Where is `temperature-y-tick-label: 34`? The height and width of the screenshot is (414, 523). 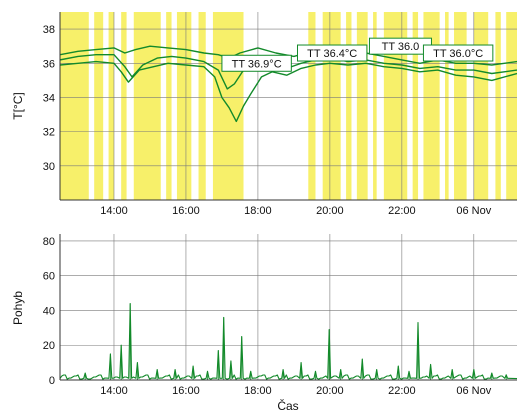
temperature-y-tick-label: 34 is located at coordinates (49, 98).